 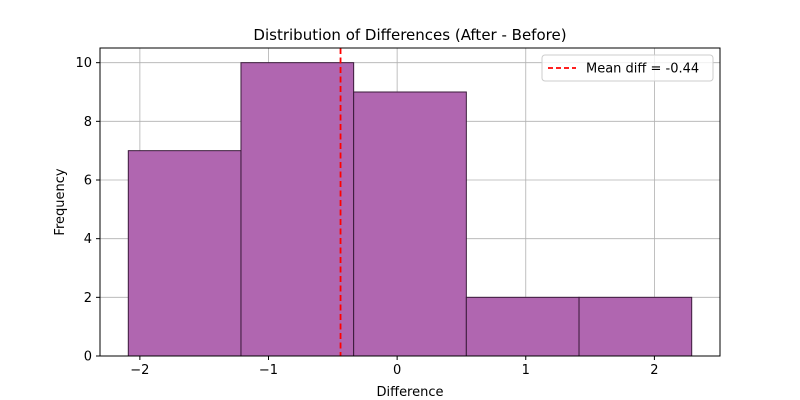 I want to click on x-tick-label: 1, so click(x=526, y=370).